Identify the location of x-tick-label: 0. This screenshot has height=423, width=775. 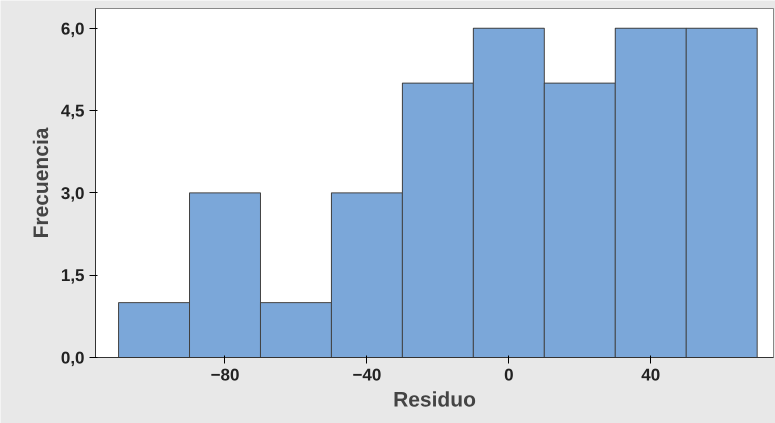
(509, 375).